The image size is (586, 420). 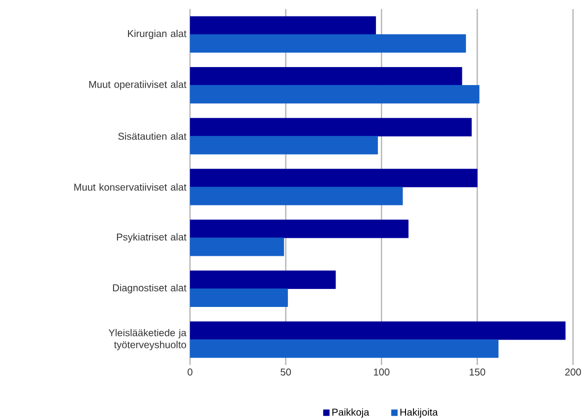 What do you see at coordinates (137, 85) in the screenshot?
I see `y-tick-label: Muut operatiiviset alat` at bounding box center [137, 85].